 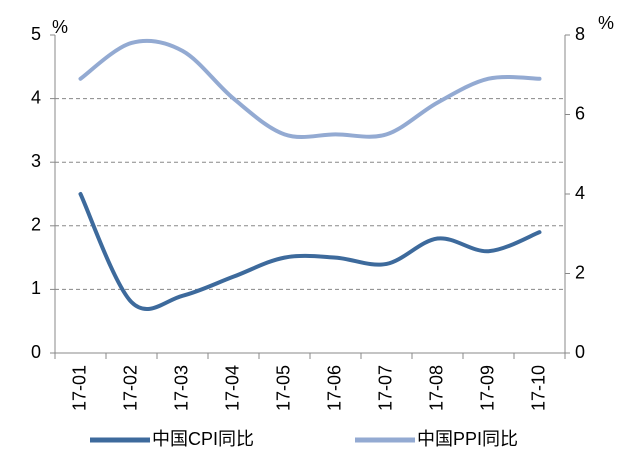 What do you see at coordinates (79, 388) in the screenshot?
I see `x-tick-label: 17-01` at bounding box center [79, 388].